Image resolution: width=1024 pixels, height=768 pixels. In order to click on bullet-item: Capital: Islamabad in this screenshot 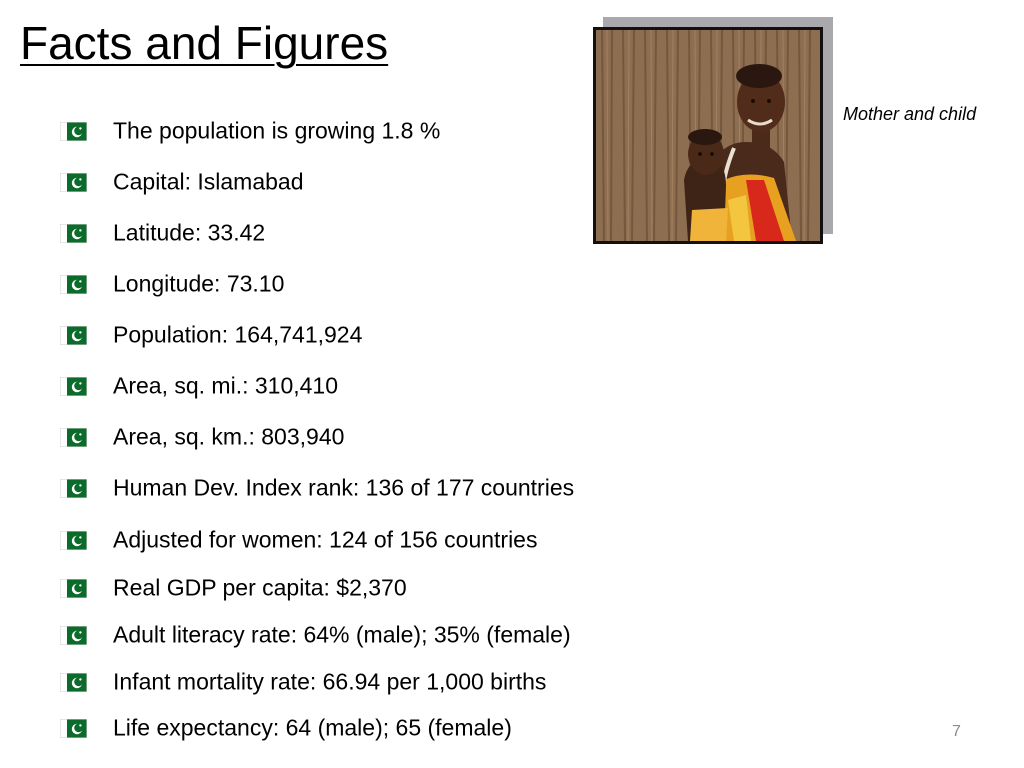, I will do `click(182, 182)`.